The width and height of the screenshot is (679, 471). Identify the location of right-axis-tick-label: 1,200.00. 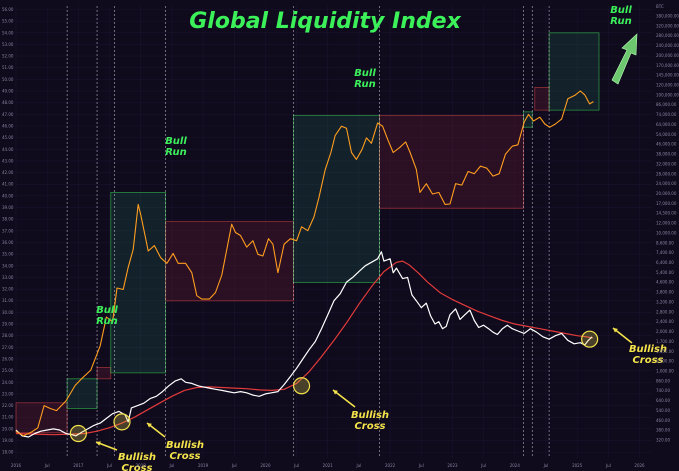
(665, 361).